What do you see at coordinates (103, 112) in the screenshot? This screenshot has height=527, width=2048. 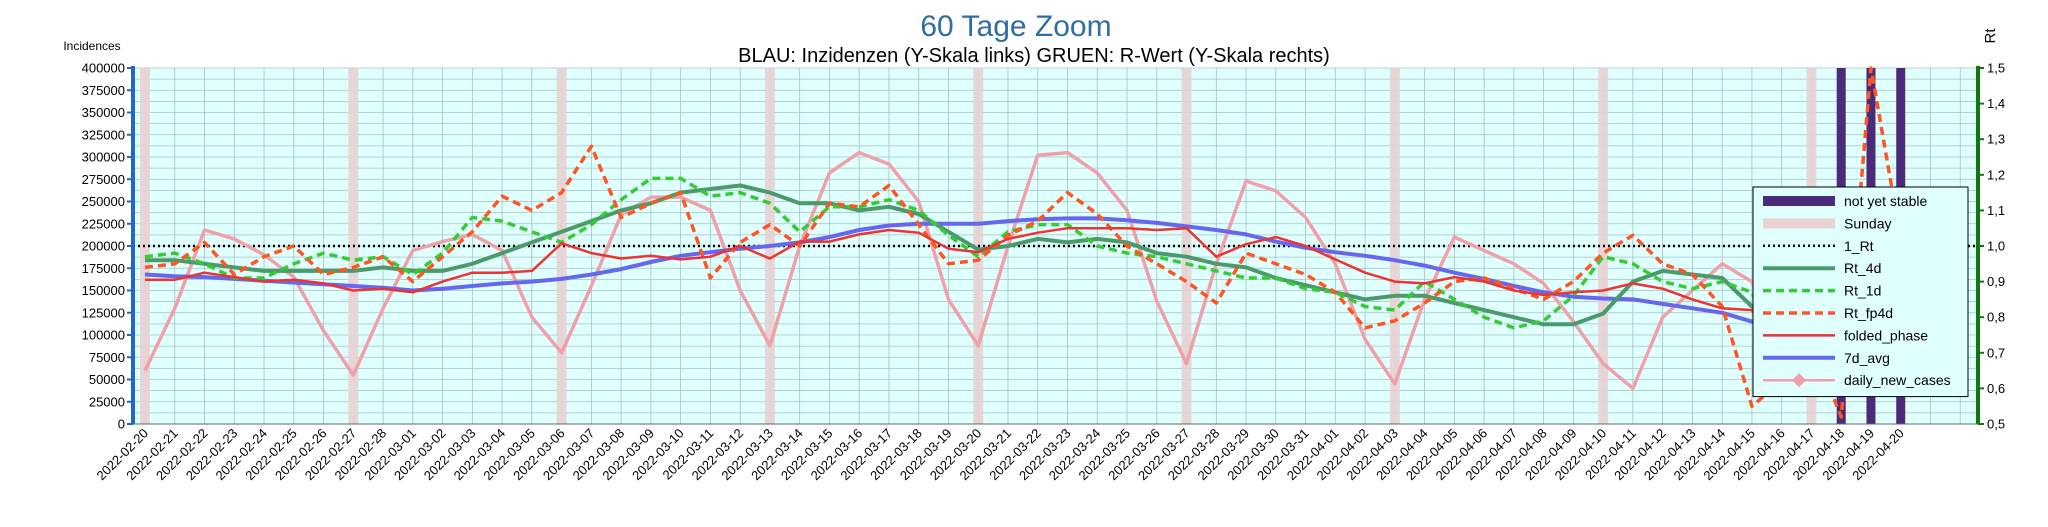 I see `y-tick-label: 350000` at bounding box center [103, 112].